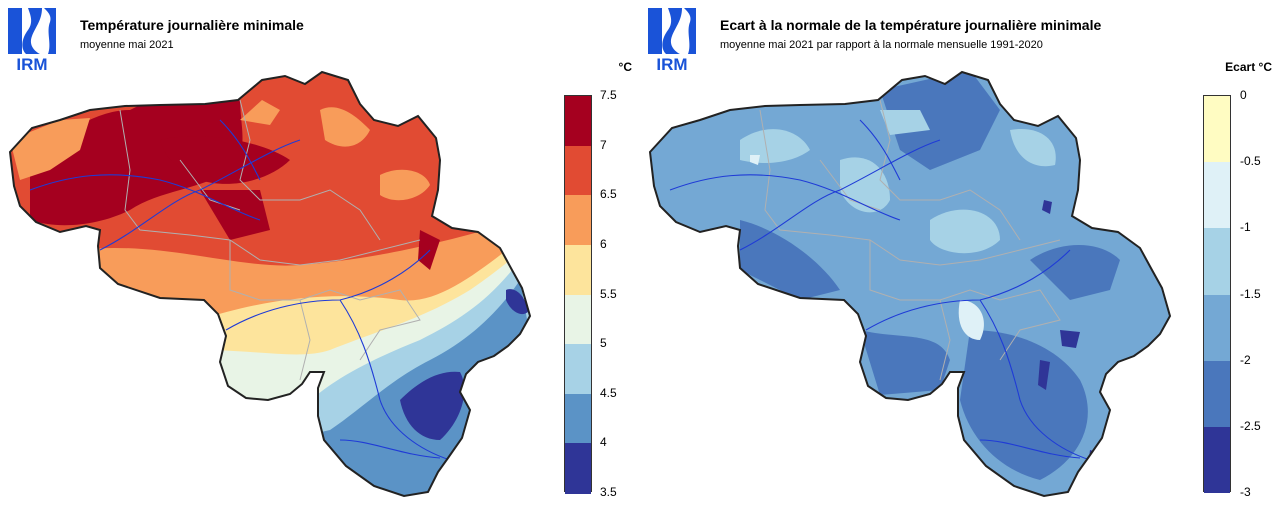  I want to click on legend-tick-label: 7, so click(603, 144).